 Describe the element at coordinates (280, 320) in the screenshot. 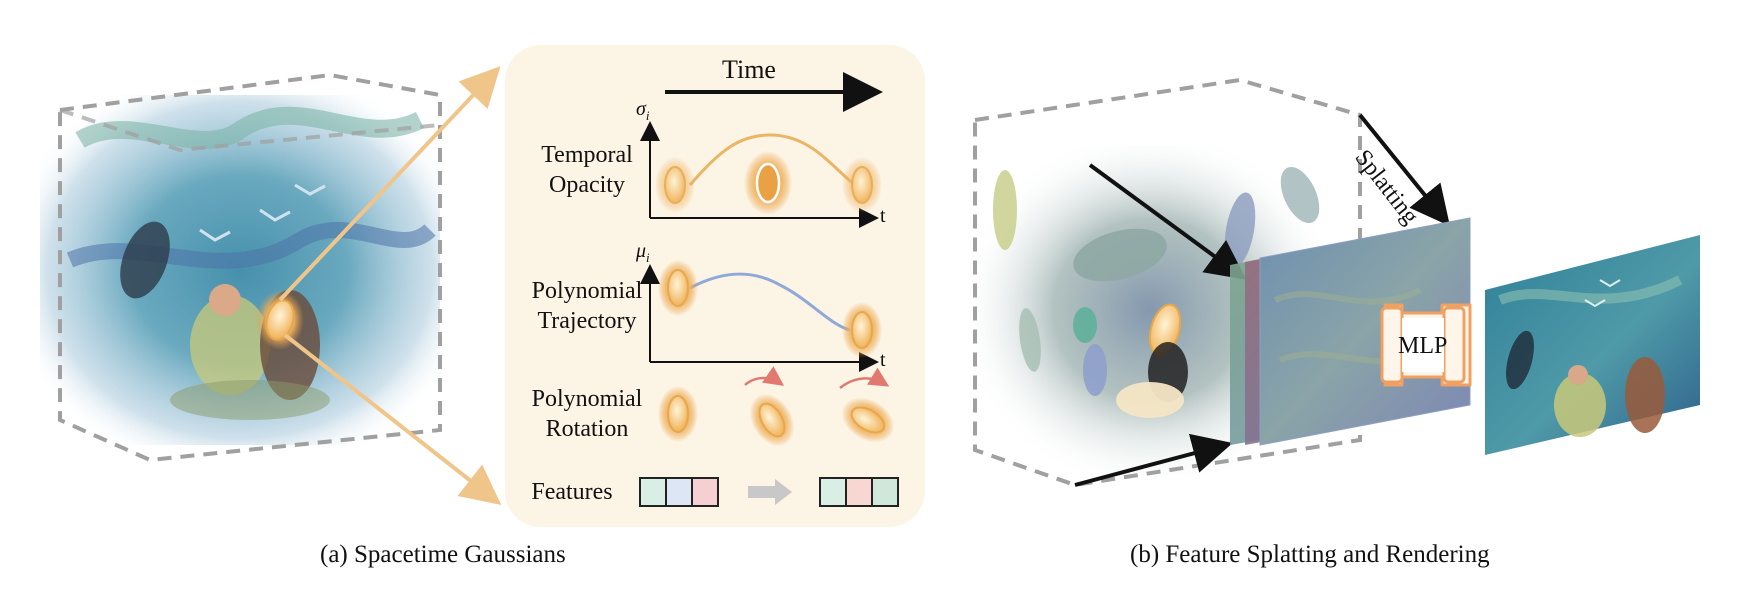

I see `selected-gaussian` at that location.